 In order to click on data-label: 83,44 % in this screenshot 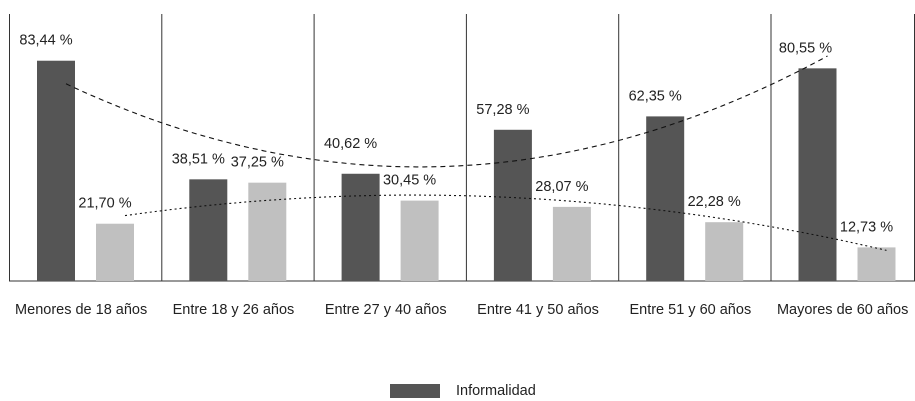, I will do `click(45, 41)`.